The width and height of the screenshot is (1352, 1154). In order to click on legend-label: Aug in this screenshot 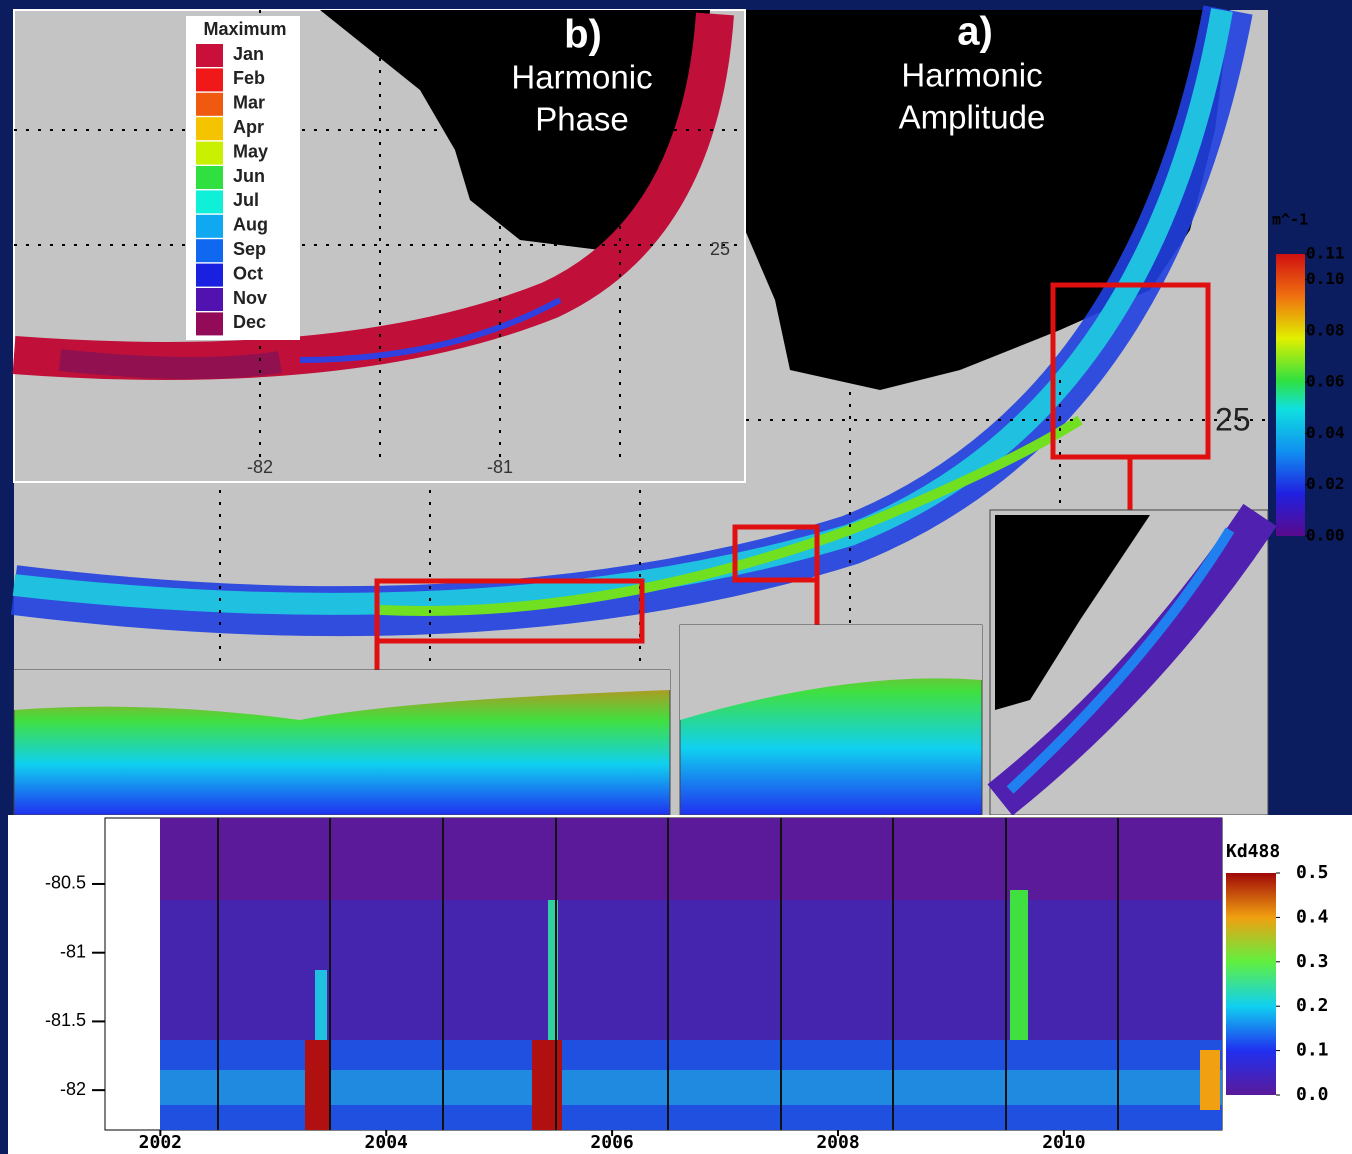, I will do `click(250, 225)`.